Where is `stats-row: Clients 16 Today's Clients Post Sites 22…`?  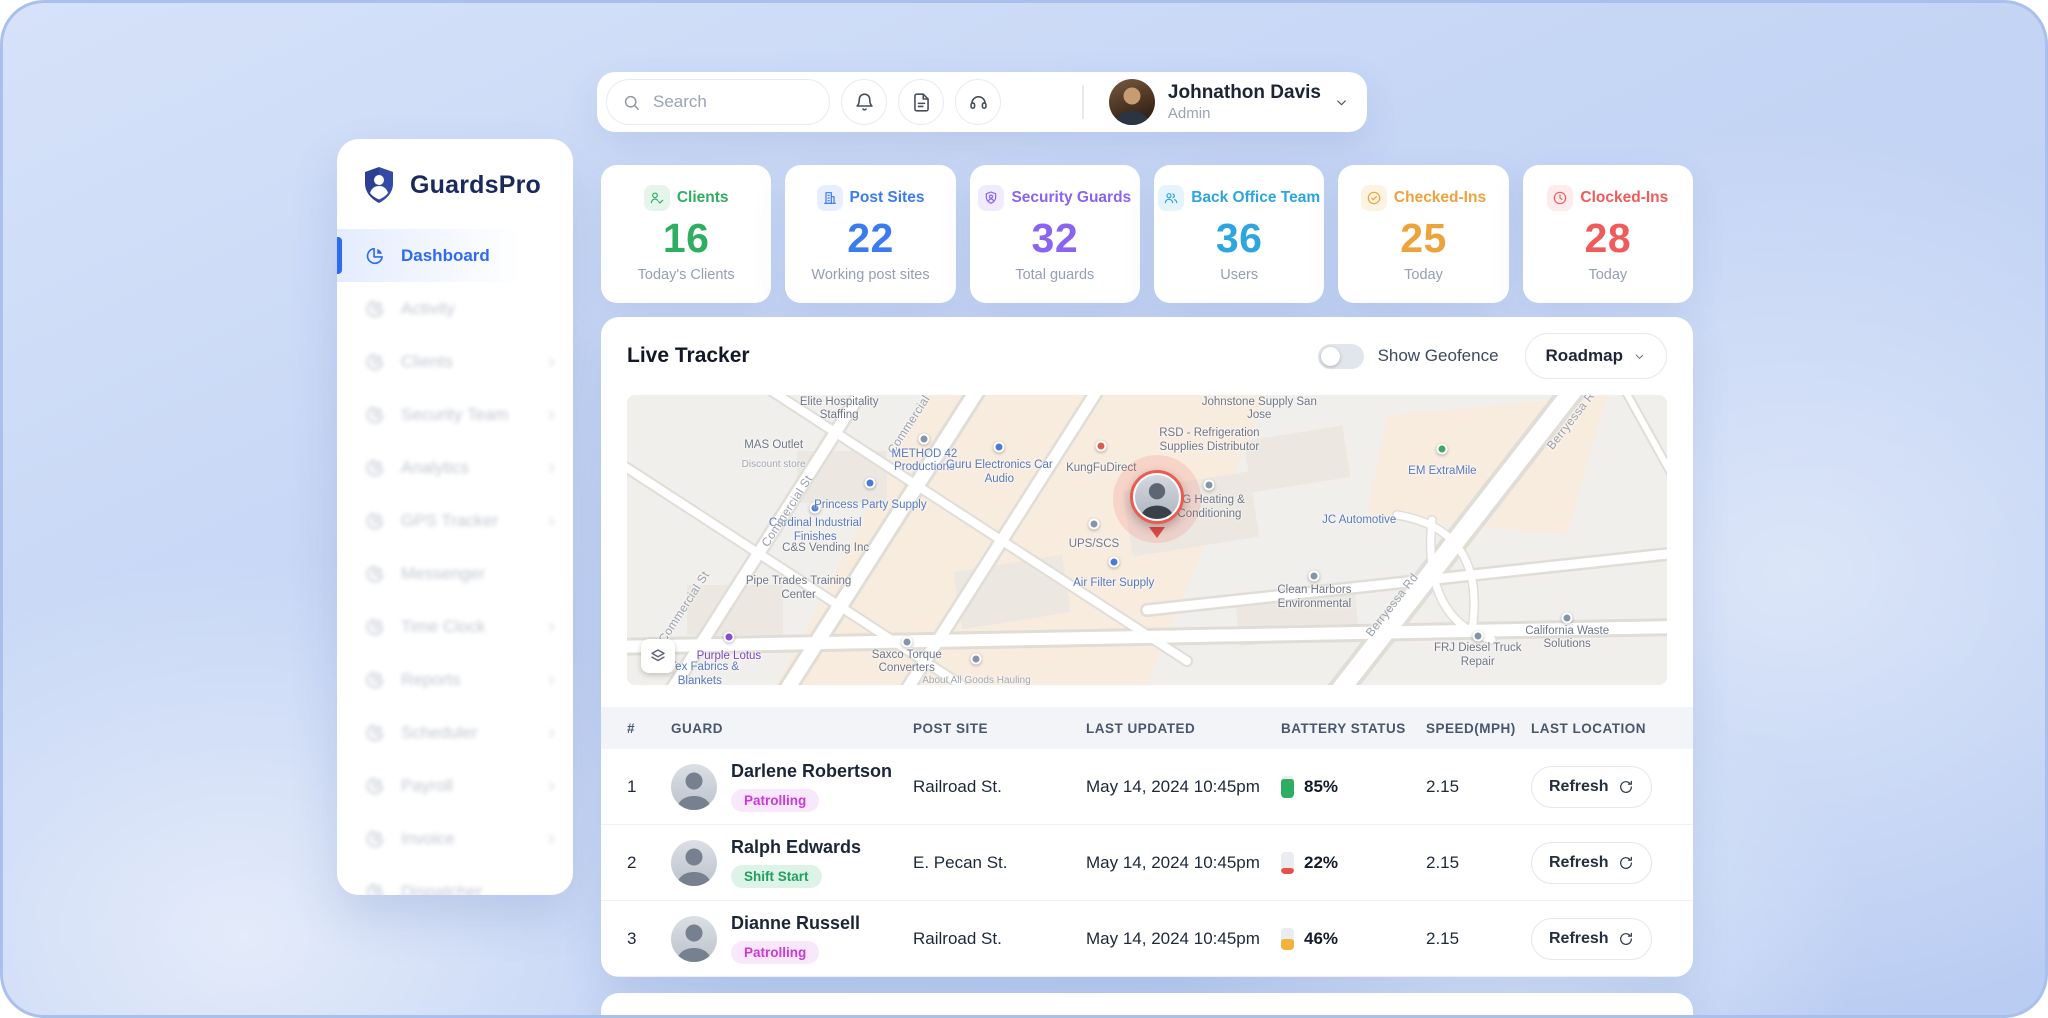
stats-row: Clients 16 Today's Clients Post Sites 22… is located at coordinates (1147, 234).